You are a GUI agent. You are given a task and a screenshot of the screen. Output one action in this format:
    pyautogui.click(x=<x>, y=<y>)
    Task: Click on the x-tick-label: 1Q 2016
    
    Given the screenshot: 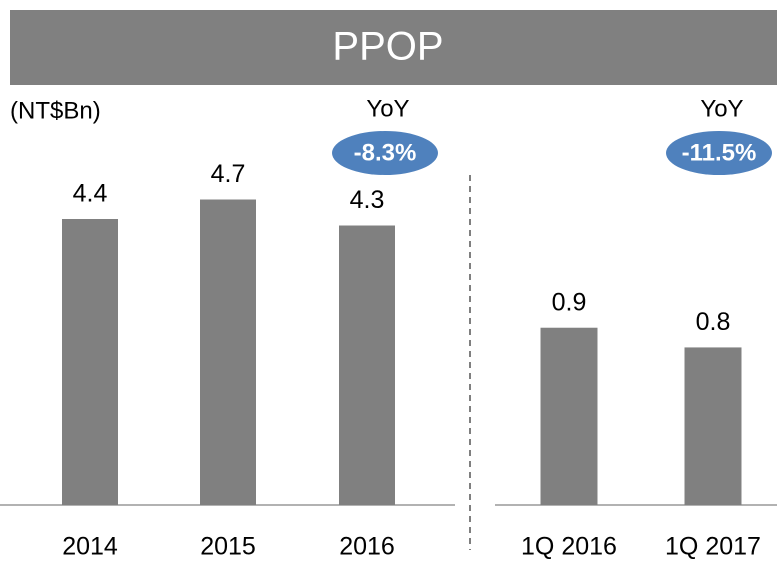 What is the action you would take?
    pyautogui.click(x=569, y=547)
    